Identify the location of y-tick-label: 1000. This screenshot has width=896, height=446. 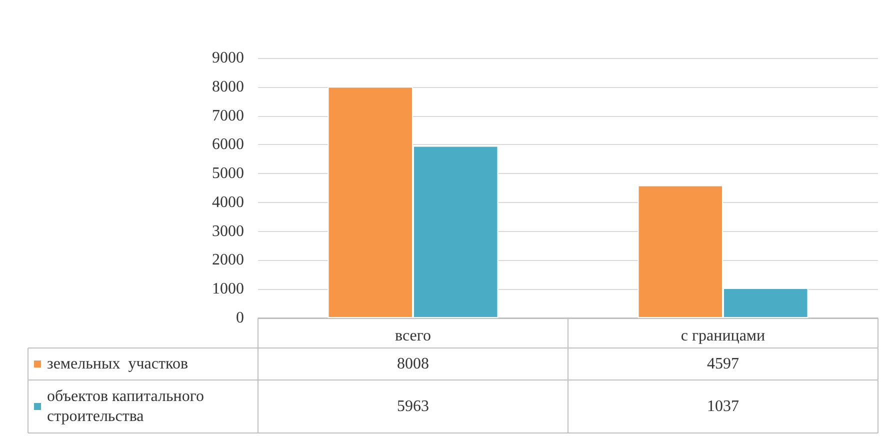
(228, 289).